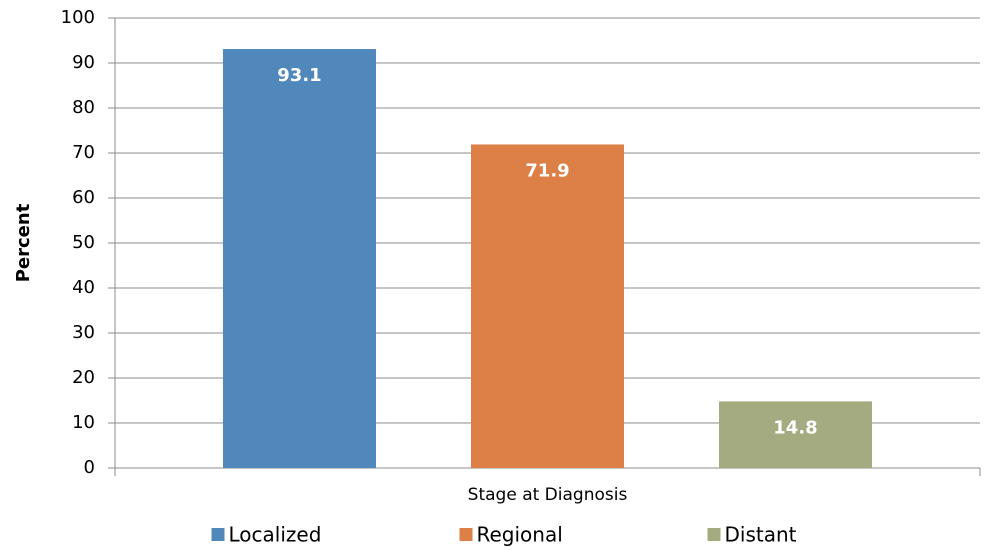  I want to click on x-tick-label: Stage at Diagnosis, so click(548, 495).